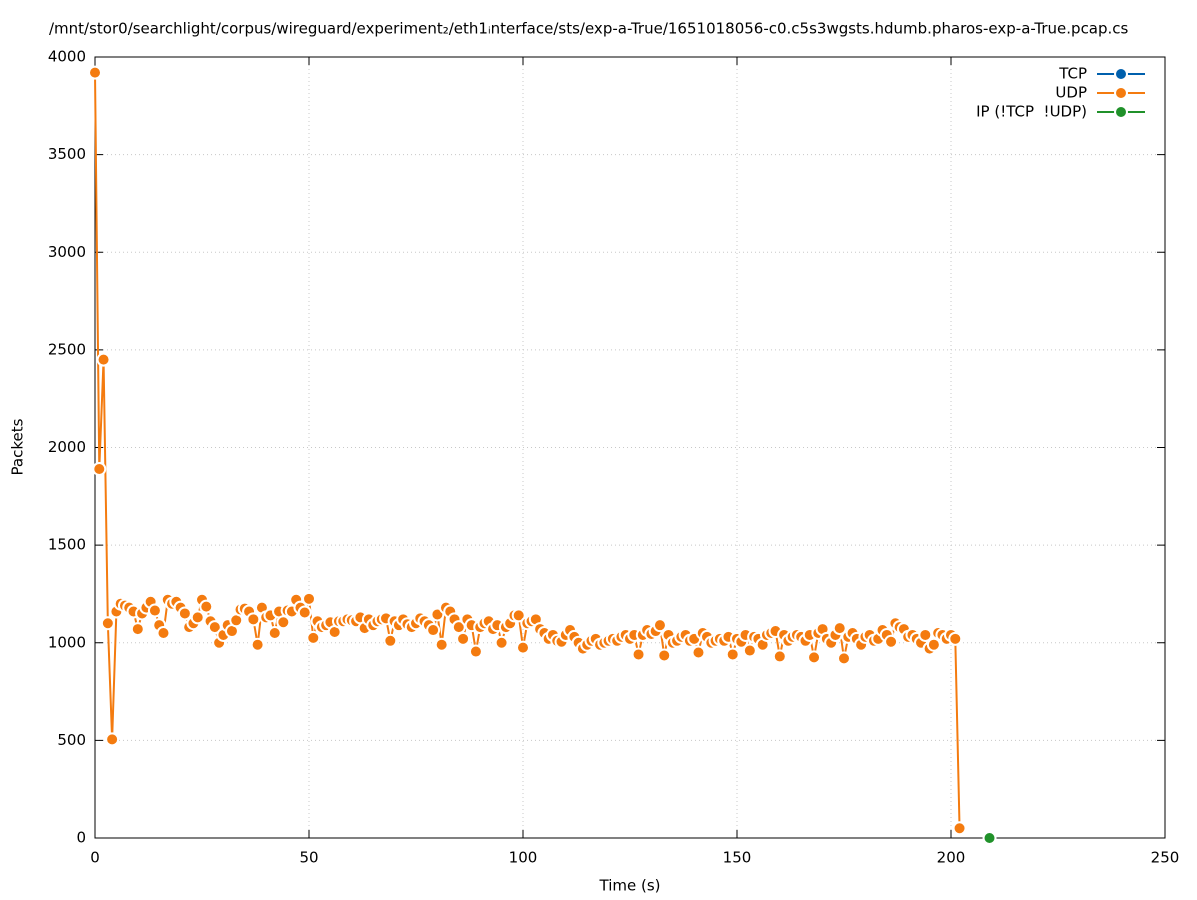 The height and width of the screenshot is (900, 1197). I want to click on y-tick-label: 3500, so click(67, 154).